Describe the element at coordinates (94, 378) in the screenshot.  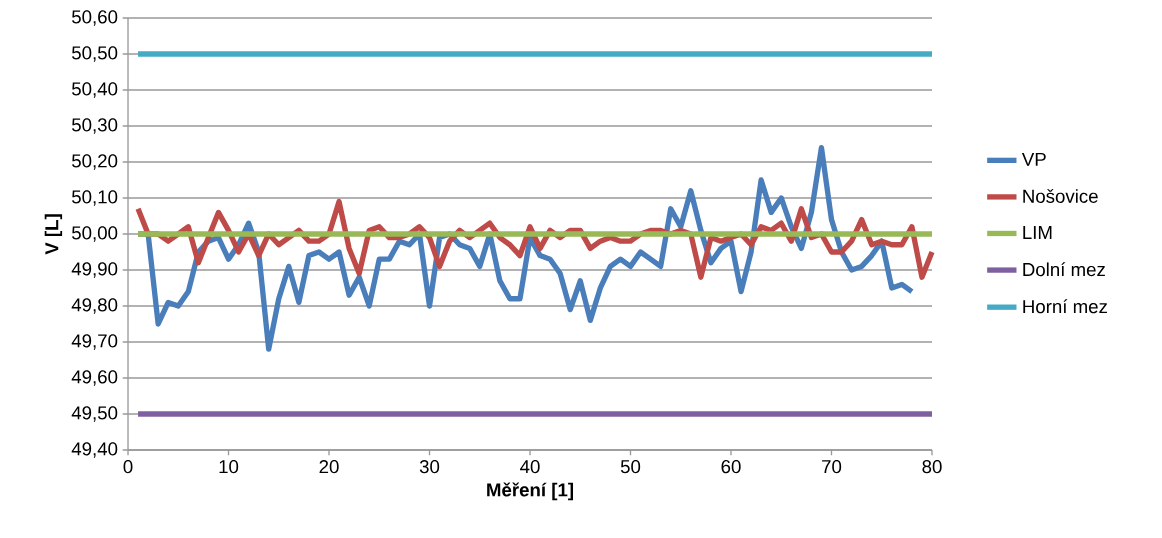
I see `y-tick-label: 49,60` at that location.